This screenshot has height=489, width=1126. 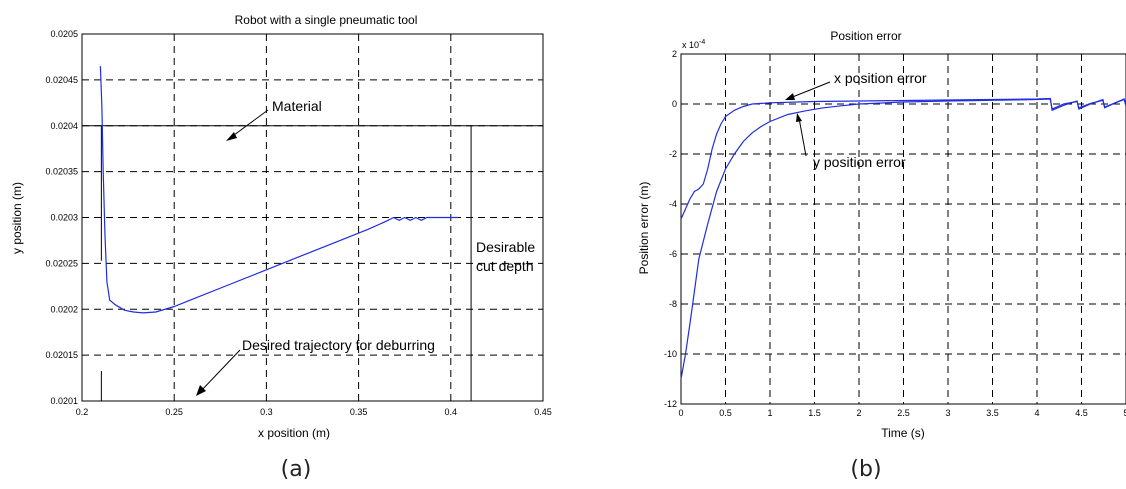 I want to click on y-tick-label: -6, so click(x=673, y=254).